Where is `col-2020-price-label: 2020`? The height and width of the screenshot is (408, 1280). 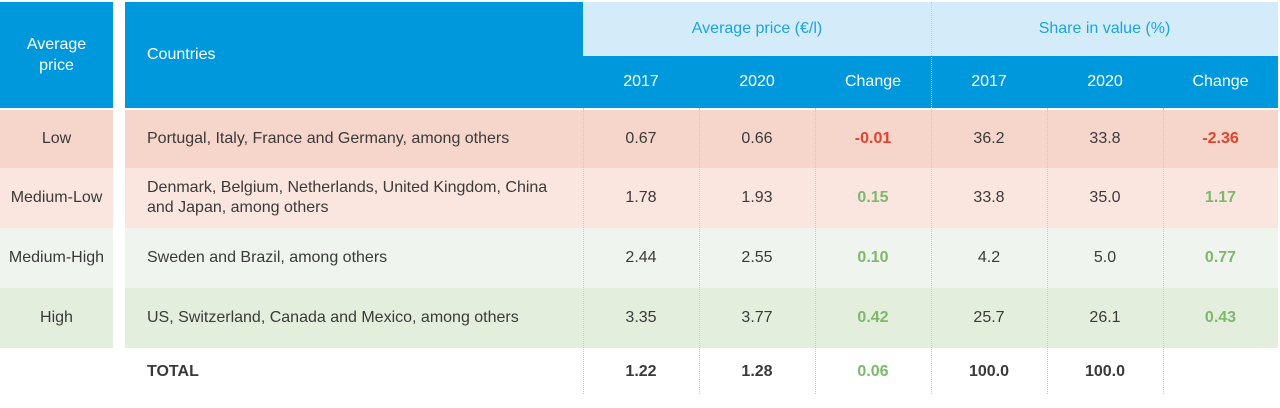
col-2020-price-label: 2020 is located at coordinates (757, 81).